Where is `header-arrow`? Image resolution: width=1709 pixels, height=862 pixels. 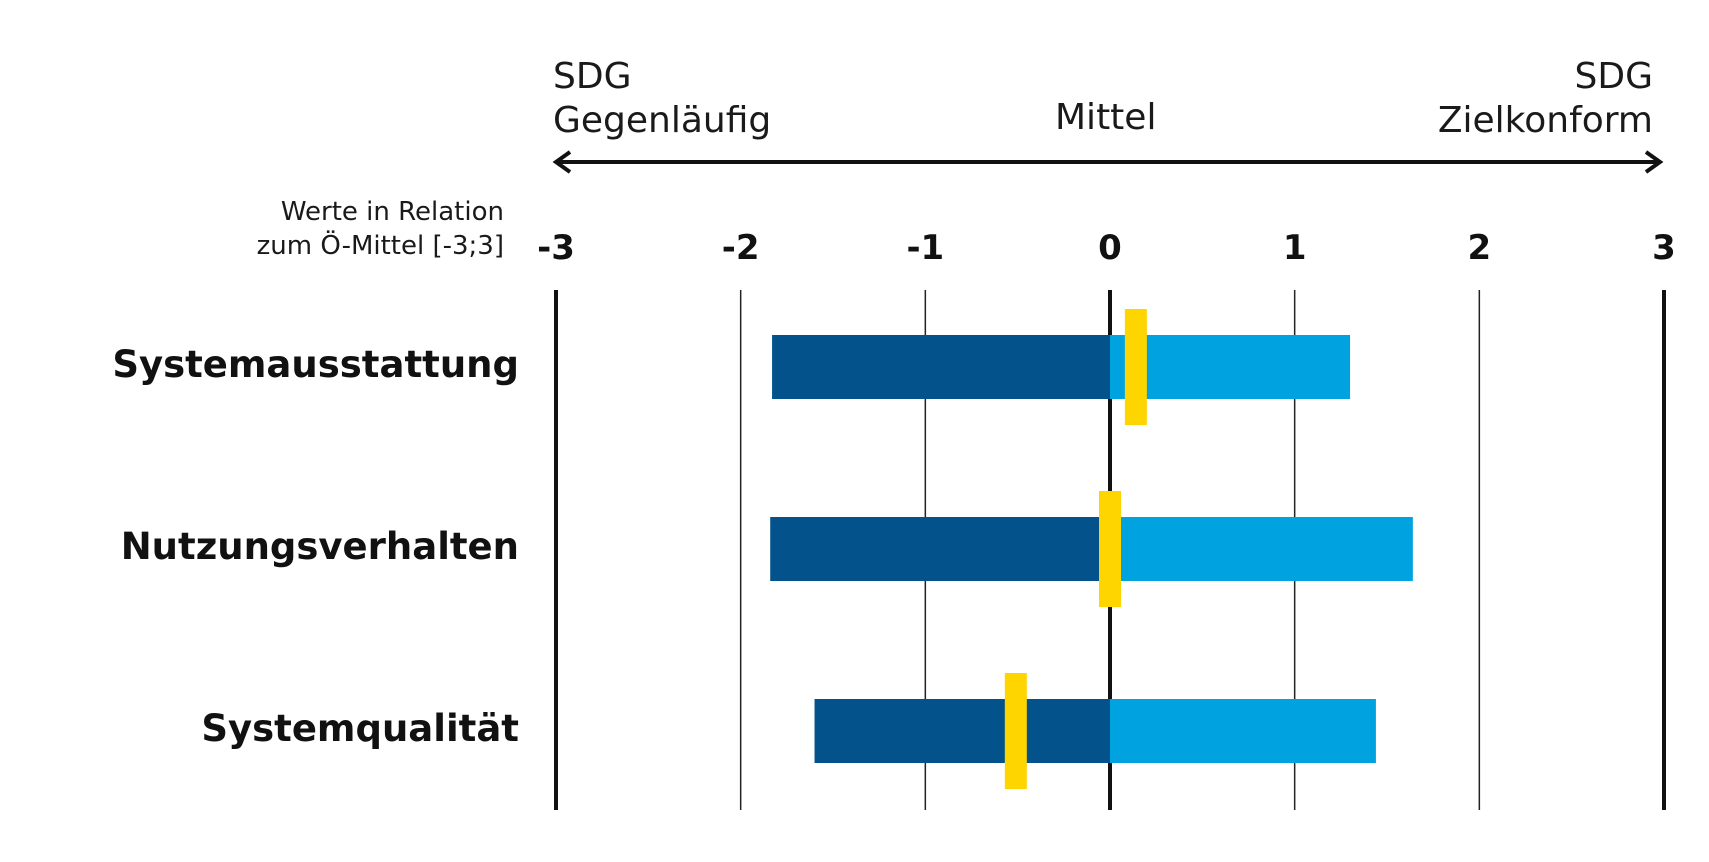 header-arrow is located at coordinates (1108, 162).